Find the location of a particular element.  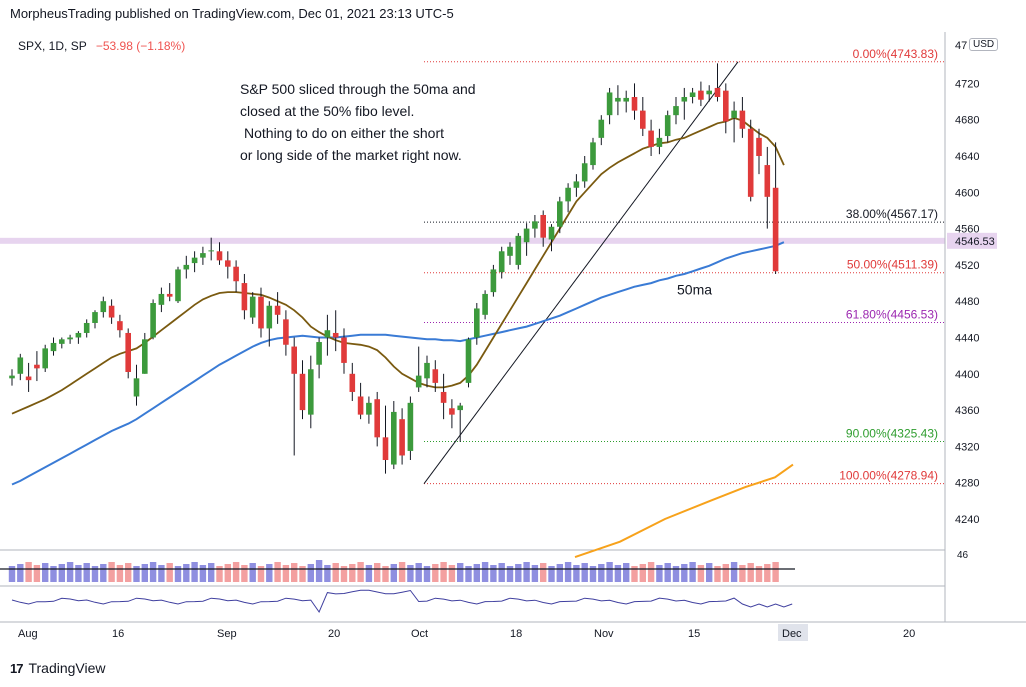

symbol-legend: SPX, 1D, SP −53.98 (−1.18%) is located at coordinates (101, 46).